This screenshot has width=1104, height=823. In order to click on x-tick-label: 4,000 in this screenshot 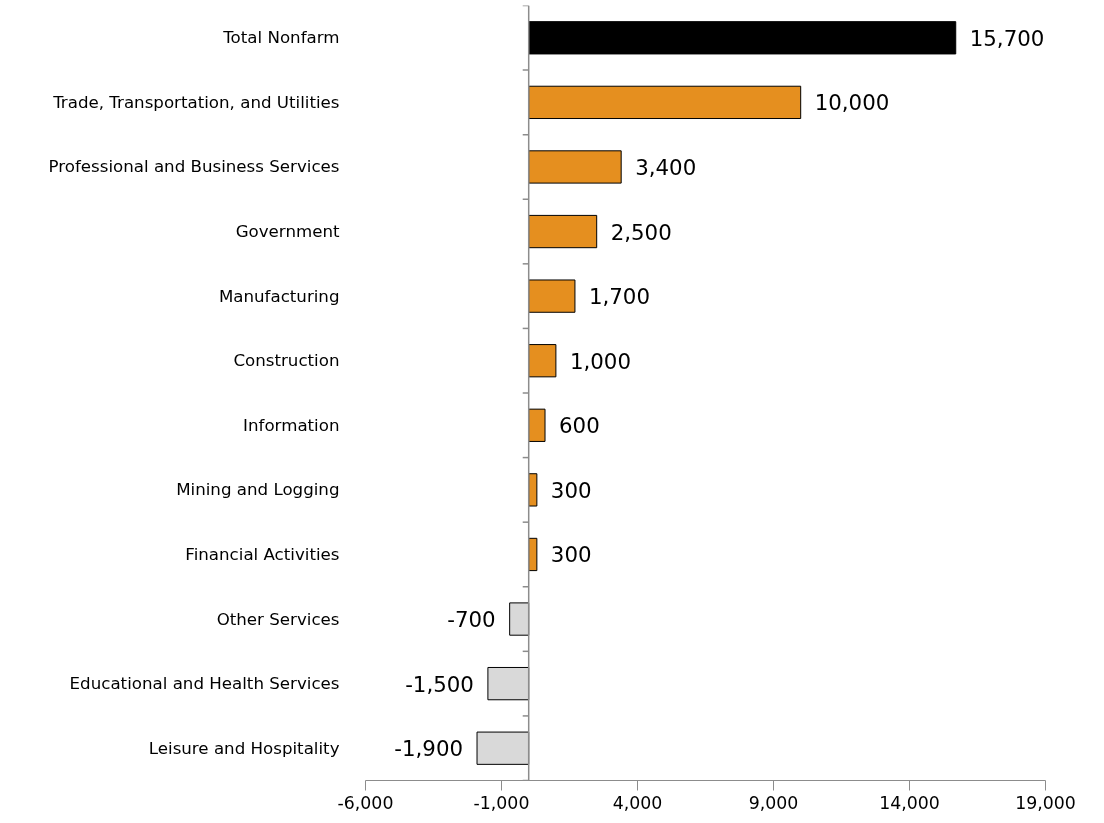, I will do `click(637, 802)`.